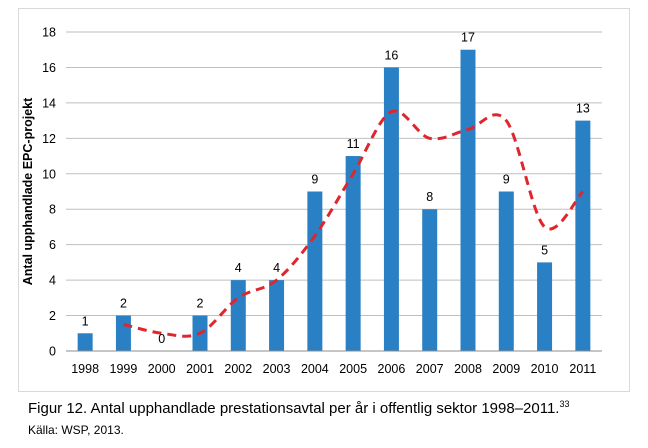 This screenshot has height=448, width=648. What do you see at coordinates (315, 369) in the screenshot?
I see `x-tick-label-2004: 2004` at bounding box center [315, 369].